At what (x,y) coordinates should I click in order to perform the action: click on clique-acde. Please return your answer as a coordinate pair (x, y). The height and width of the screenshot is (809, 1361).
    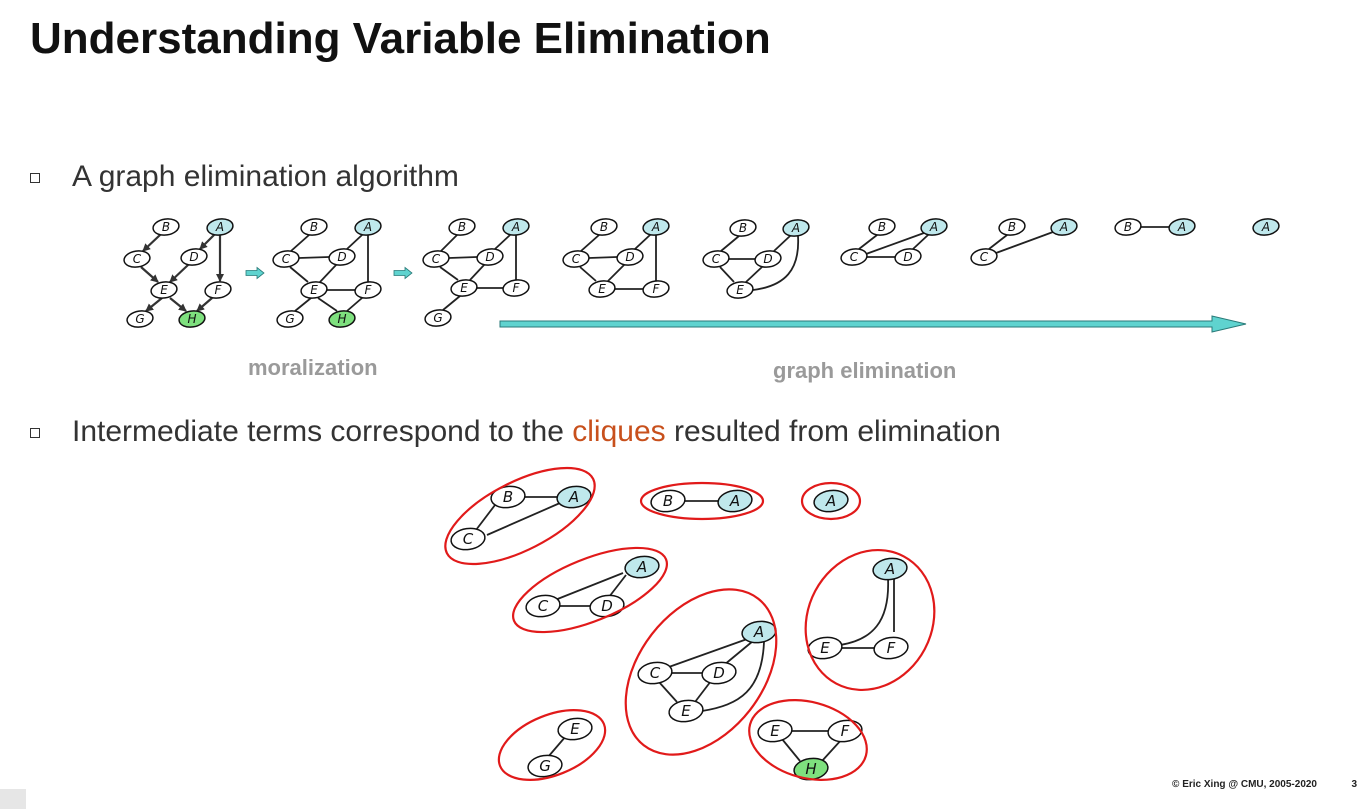
    Looking at the image, I should click on (701, 672).